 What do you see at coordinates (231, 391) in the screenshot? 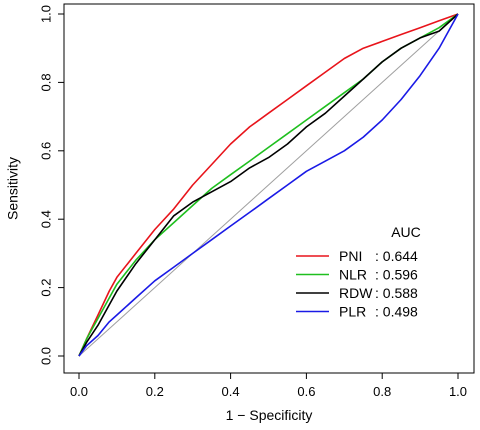
I see `x-tick-label: 0.4` at bounding box center [231, 391].